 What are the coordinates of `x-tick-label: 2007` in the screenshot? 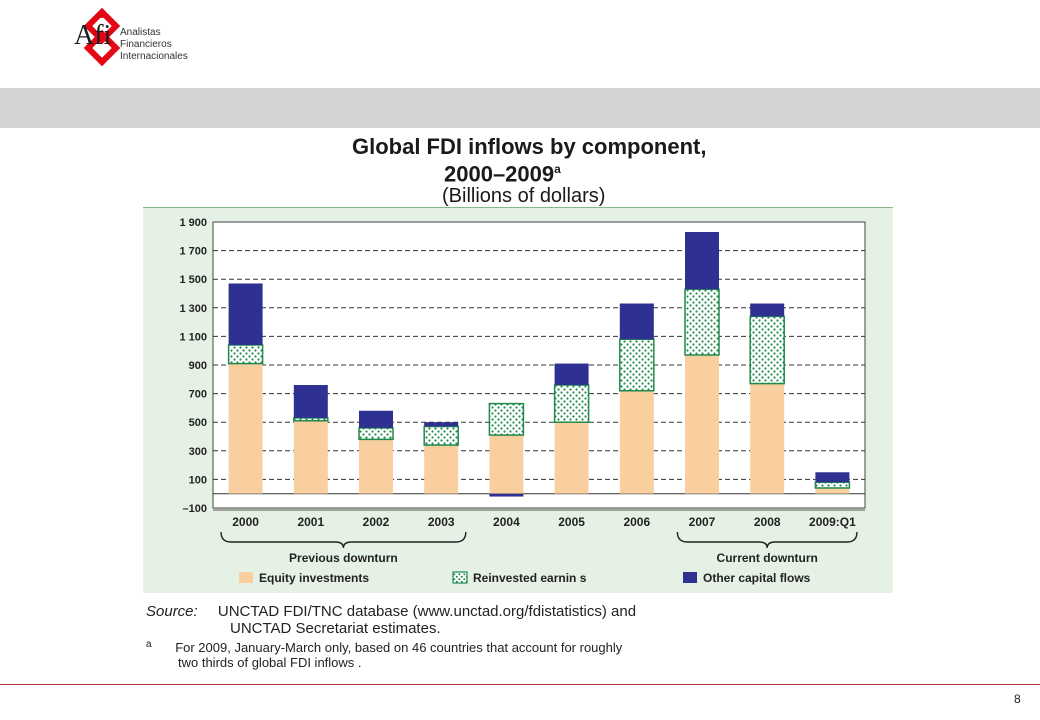 It's located at (702, 522).